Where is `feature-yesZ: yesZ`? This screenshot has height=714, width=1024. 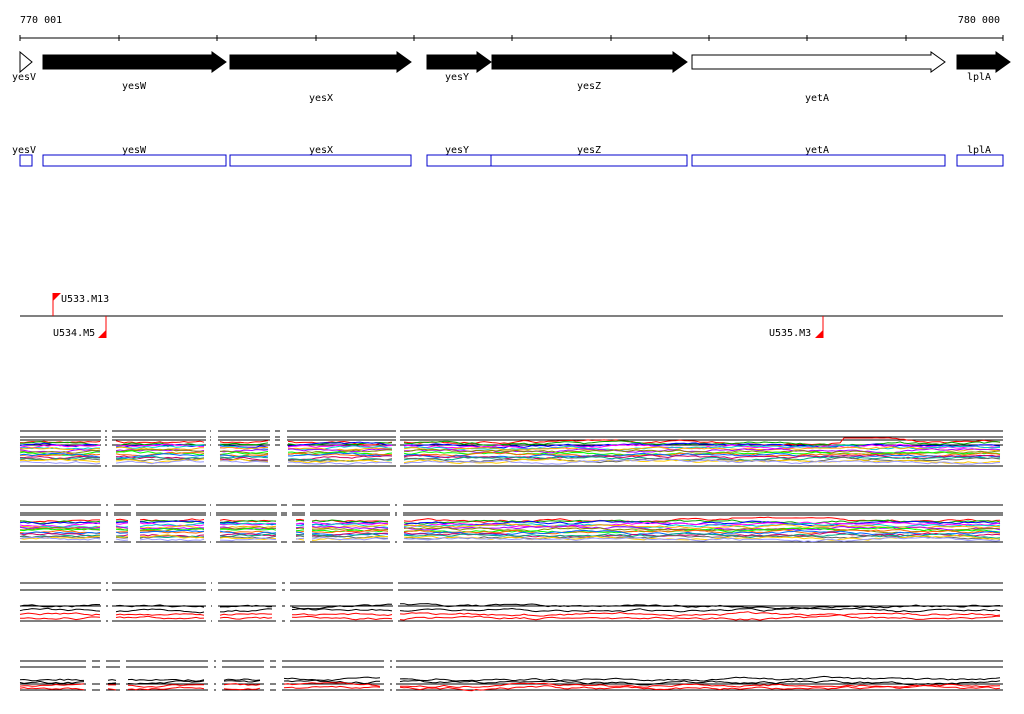
feature-yesZ: yesZ is located at coordinates (589, 156).